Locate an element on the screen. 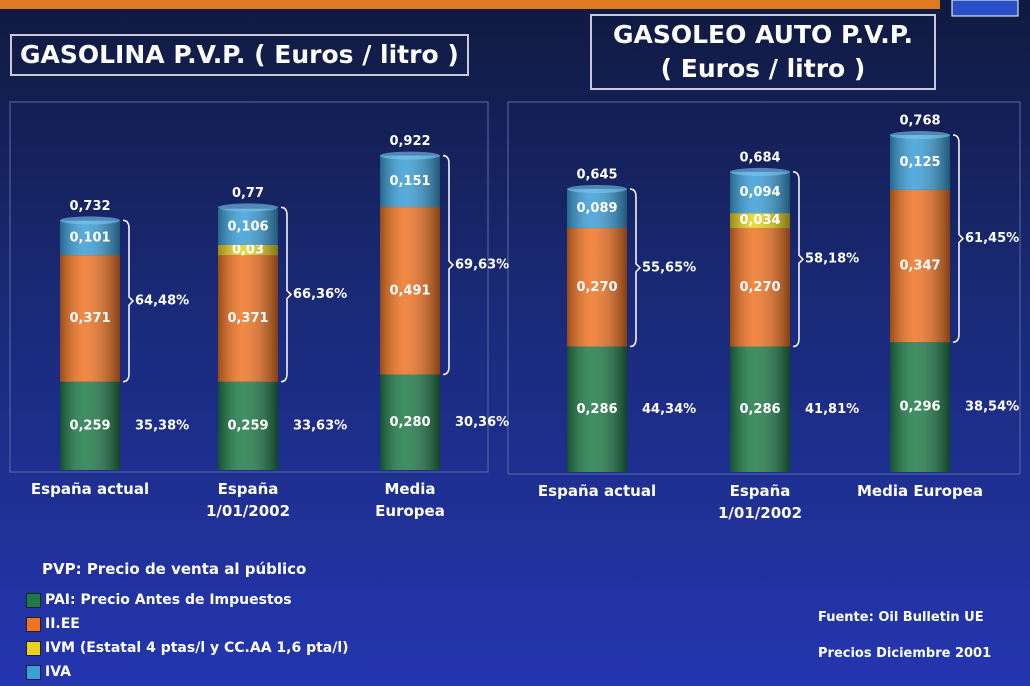 This screenshot has width=1030, height=686. tax-share-label: 58,18% is located at coordinates (832, 259).